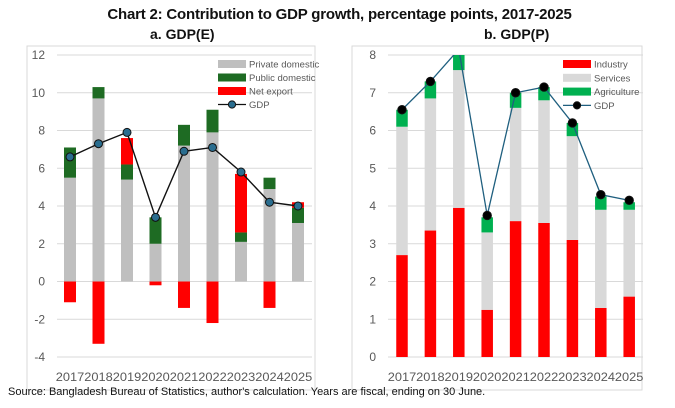 Image resolution: width=675 pixels, height=408 pixels. What do you see at coordinates (601, 377) in the screenshot?
I see `x-tick-label: 2024` at bounding box center [601, 377].